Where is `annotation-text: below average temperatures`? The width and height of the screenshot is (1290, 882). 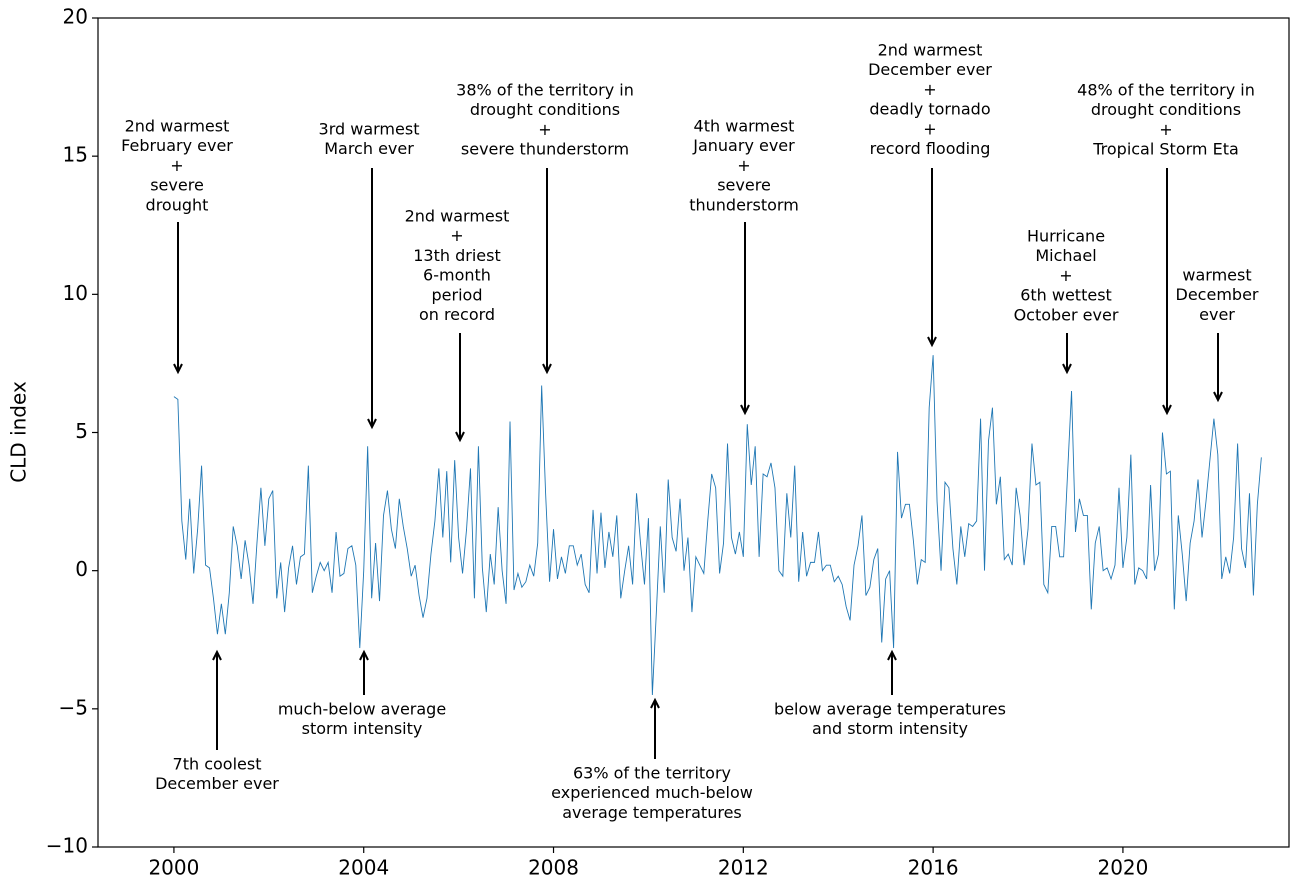
annotation-text: below average temperatures is located at coordinates (890, 709).